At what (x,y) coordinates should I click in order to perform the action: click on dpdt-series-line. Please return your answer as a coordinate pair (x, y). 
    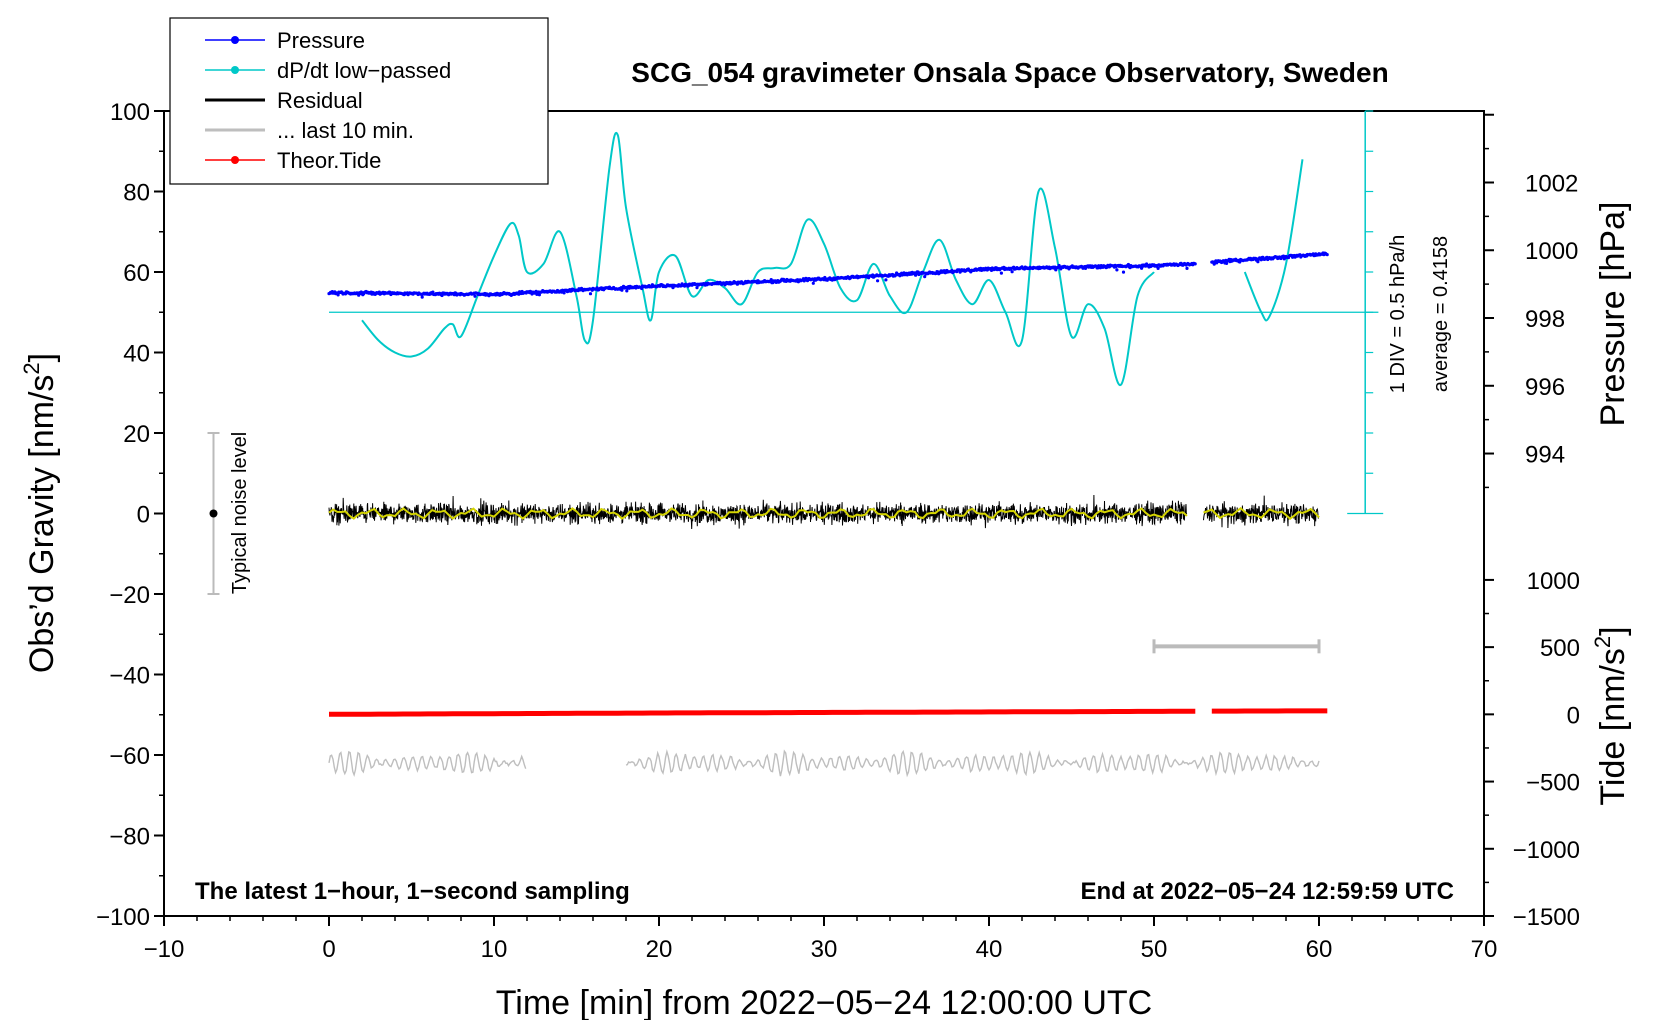
    Looking at the image, I should click on (1273, 240).